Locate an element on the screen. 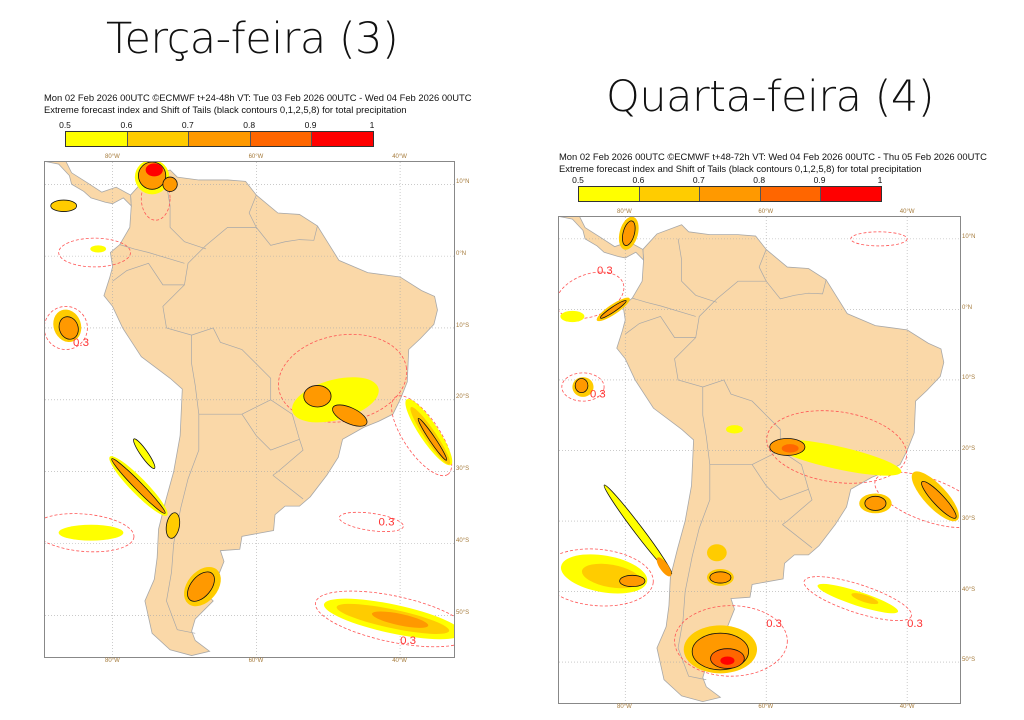  heading-wednesday: Quarta-feira (4) is located at coordinates (770, 97).